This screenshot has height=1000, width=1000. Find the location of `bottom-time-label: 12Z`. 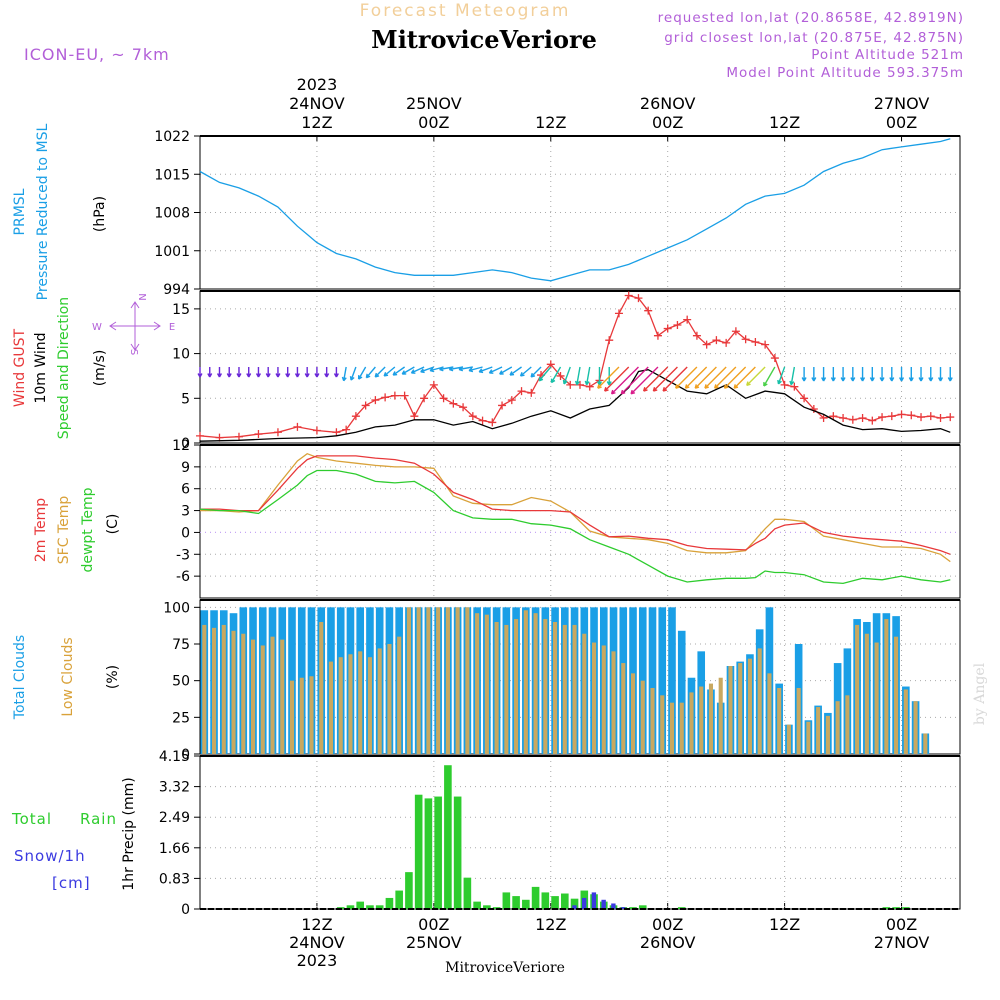

bottom-time-label: 12Z is located at coordinates (550, 924).